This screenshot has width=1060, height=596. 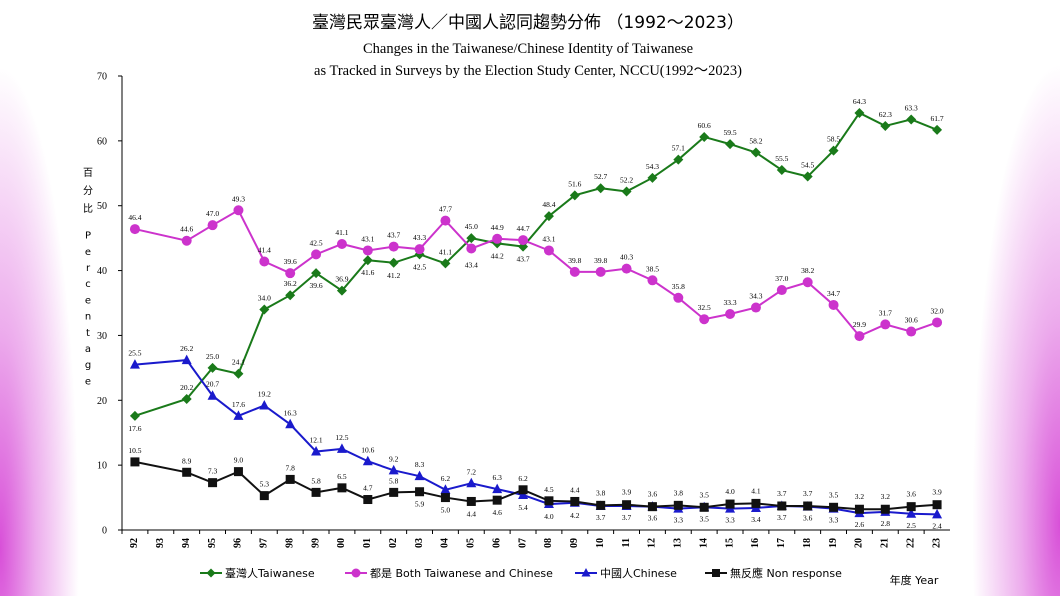 What do you see at coordinates (186, 543) in the screenshot?
I see `x-tick-label: 94` at bounding box center [186, 543].